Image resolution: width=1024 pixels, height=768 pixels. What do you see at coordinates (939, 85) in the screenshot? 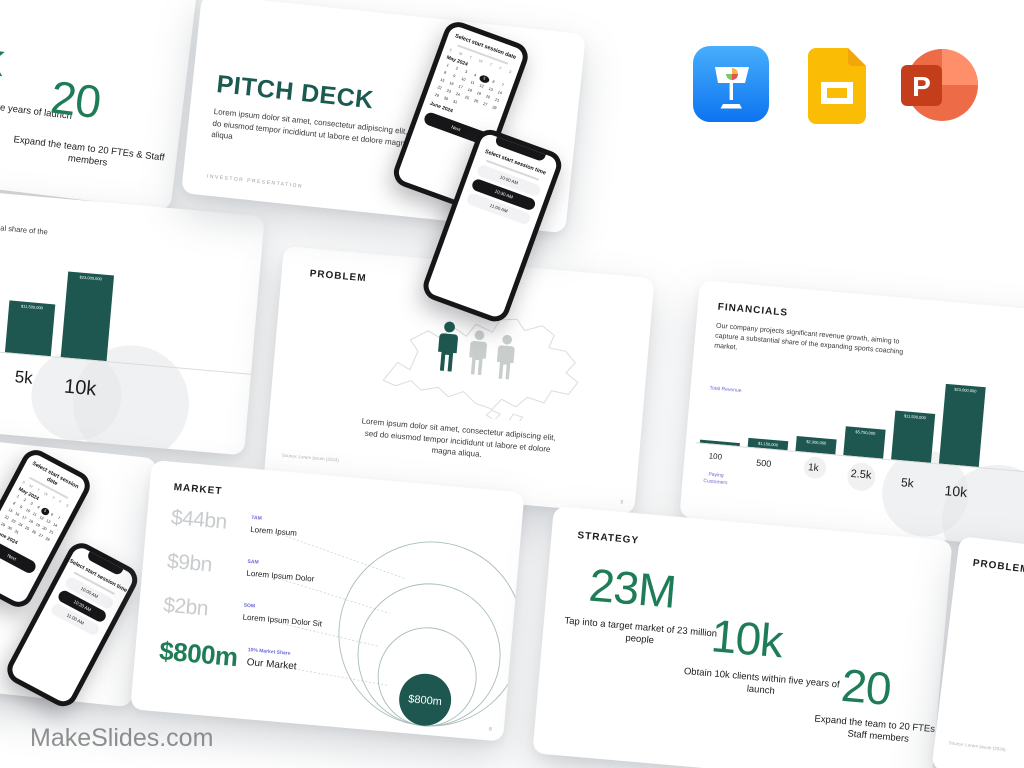
I see `powerpoint-icon: P` at bounding box center [939, 85].